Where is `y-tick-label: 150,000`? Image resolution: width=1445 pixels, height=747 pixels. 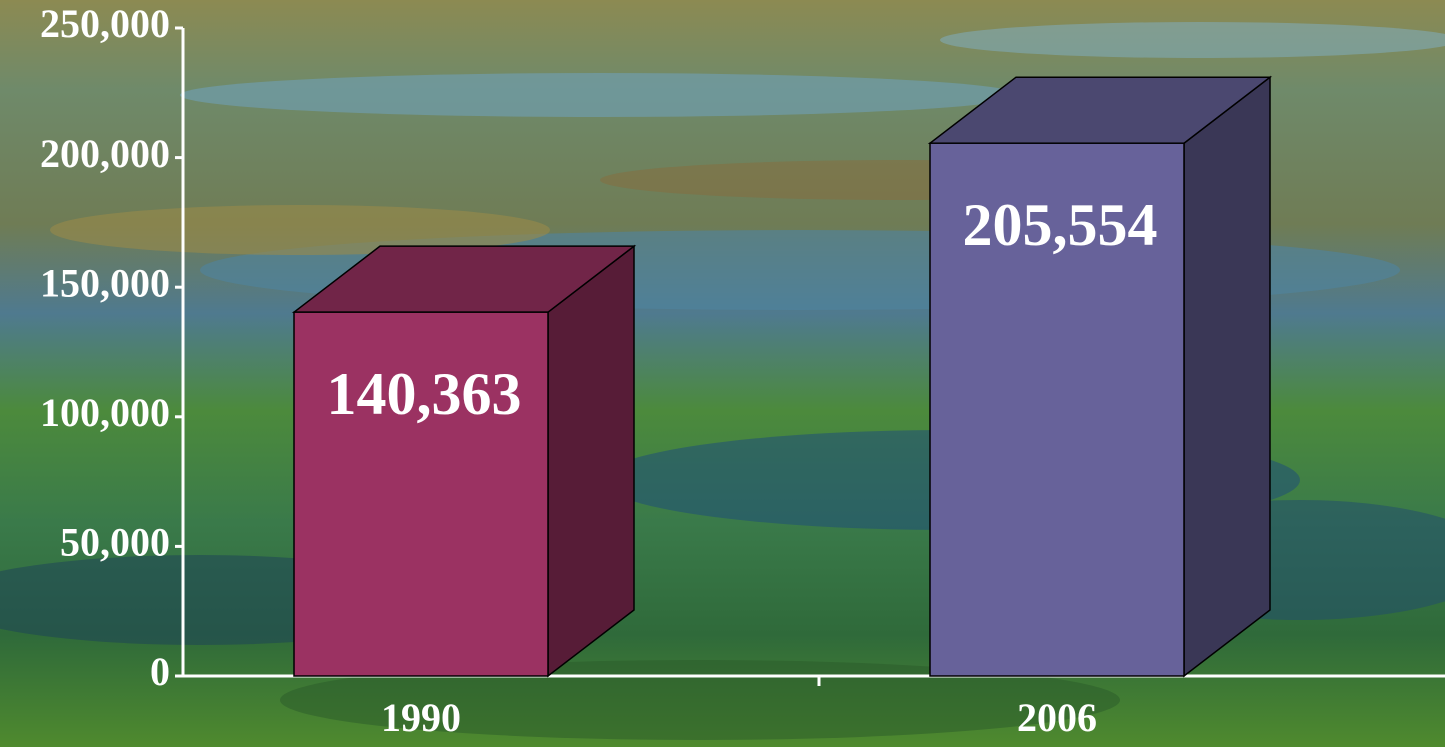
y-tick-label: 150,000 is located at coordinates (105, 282).